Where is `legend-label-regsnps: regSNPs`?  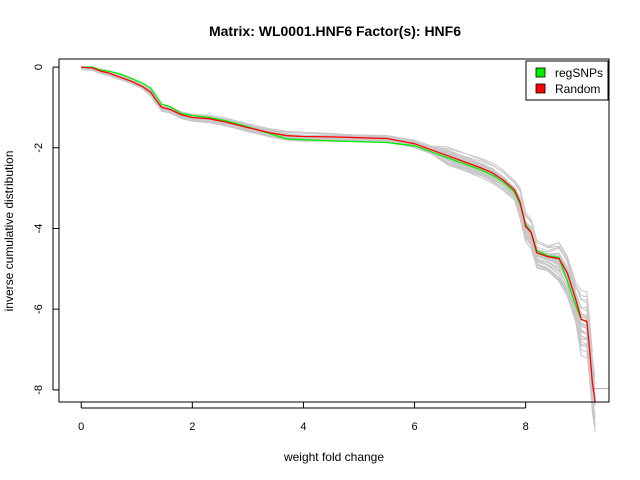
legend-label-regsnps: regSNPs is located at coordinates (579, 73).